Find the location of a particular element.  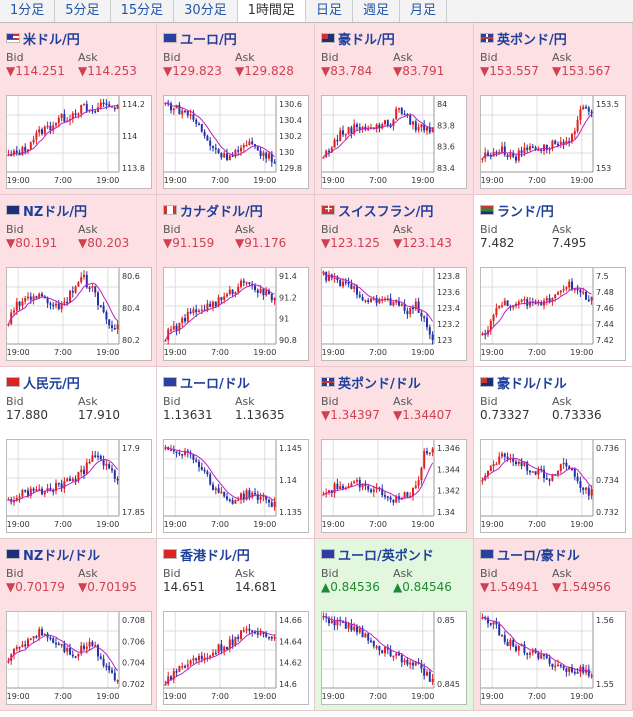

mini-candle-chart: 0.85 0.845 19:00 7:00 19:00 is located at coordinates (394, 658).